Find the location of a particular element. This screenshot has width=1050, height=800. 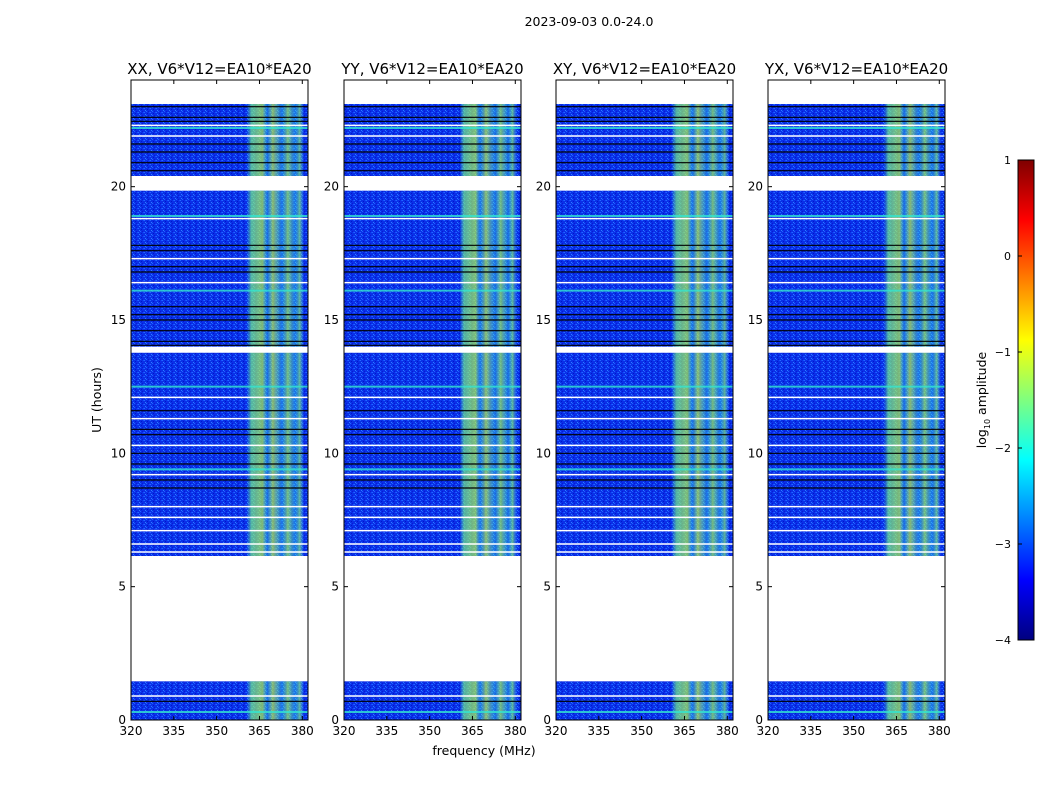

panel-title: XY, V6*V12=EA10*EA20 is located at coordinates (644, 69).